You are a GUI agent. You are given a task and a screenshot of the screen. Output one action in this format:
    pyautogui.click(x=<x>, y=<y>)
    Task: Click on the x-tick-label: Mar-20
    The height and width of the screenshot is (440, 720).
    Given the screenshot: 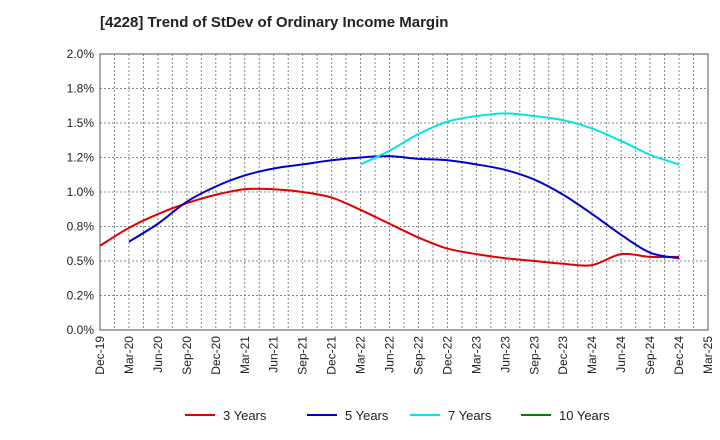 What is the action you would take?
    pyautogui.click(x=129, y=355)
    